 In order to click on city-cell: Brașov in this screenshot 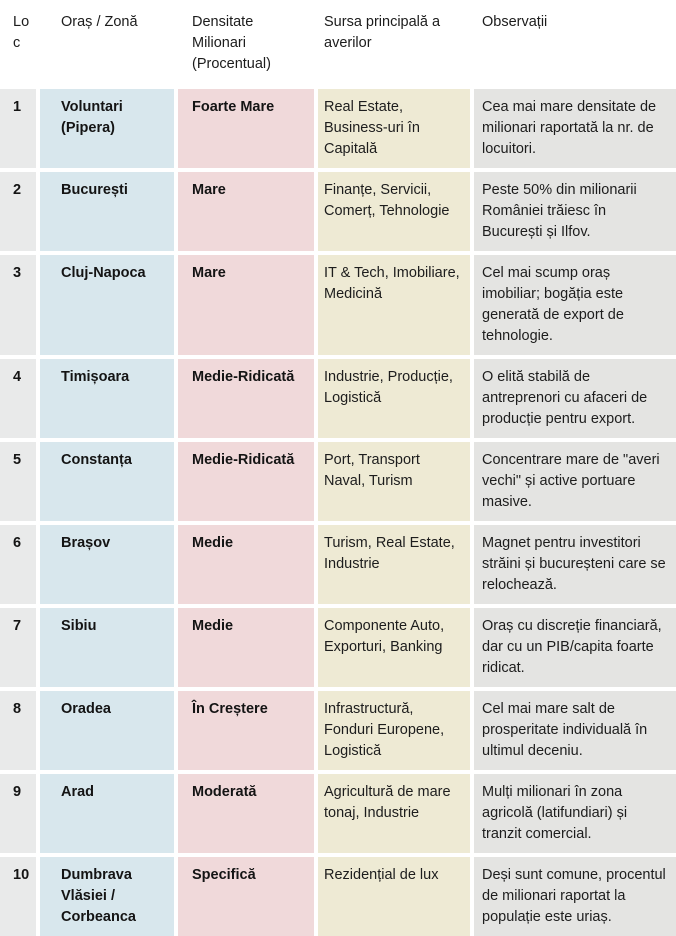, I will do `click(107, 564)`.